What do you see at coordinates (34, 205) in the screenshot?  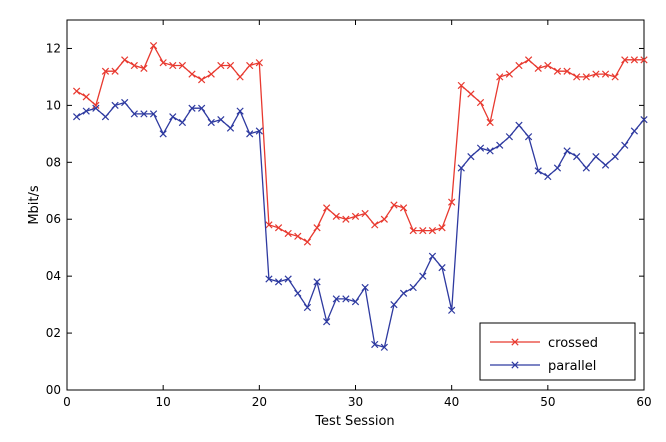 I see `y-axis-label: Mbit/s` at bounding box center [34, 205].